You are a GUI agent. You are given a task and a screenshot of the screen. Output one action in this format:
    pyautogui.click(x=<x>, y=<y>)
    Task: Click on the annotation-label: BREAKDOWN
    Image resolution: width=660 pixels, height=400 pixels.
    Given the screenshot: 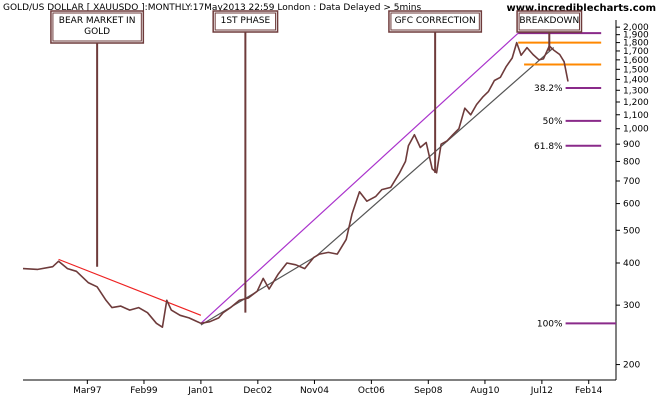 What is the action you would take?
    pyautogui.click(x=549, y=21)
    